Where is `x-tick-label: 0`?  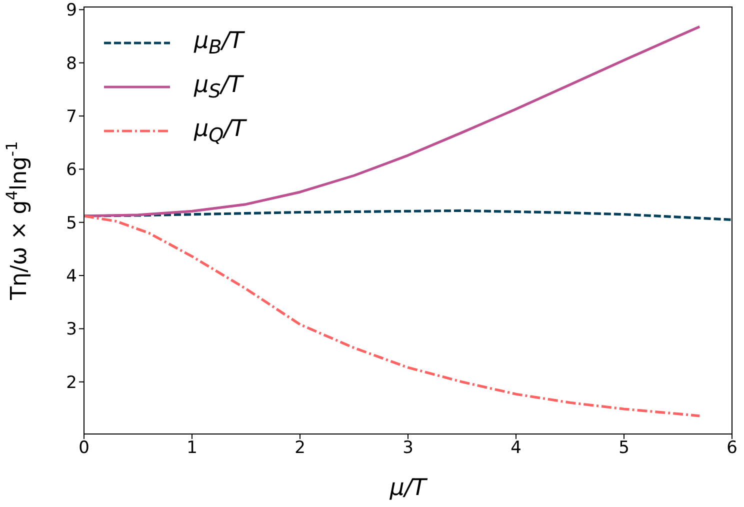
x-tick-label: 0 is located at coordinates (84, 448).